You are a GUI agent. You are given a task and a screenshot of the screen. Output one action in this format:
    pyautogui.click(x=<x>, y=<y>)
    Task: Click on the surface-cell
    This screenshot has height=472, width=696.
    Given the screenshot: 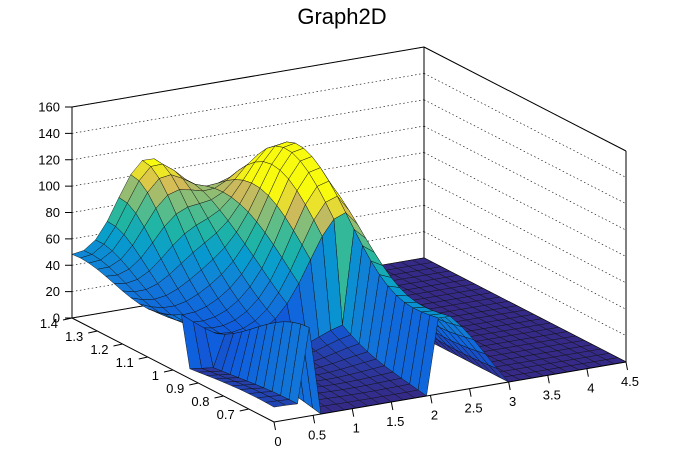 What is the action you would take?
    pyautogui.click(x=275, y=404)
    